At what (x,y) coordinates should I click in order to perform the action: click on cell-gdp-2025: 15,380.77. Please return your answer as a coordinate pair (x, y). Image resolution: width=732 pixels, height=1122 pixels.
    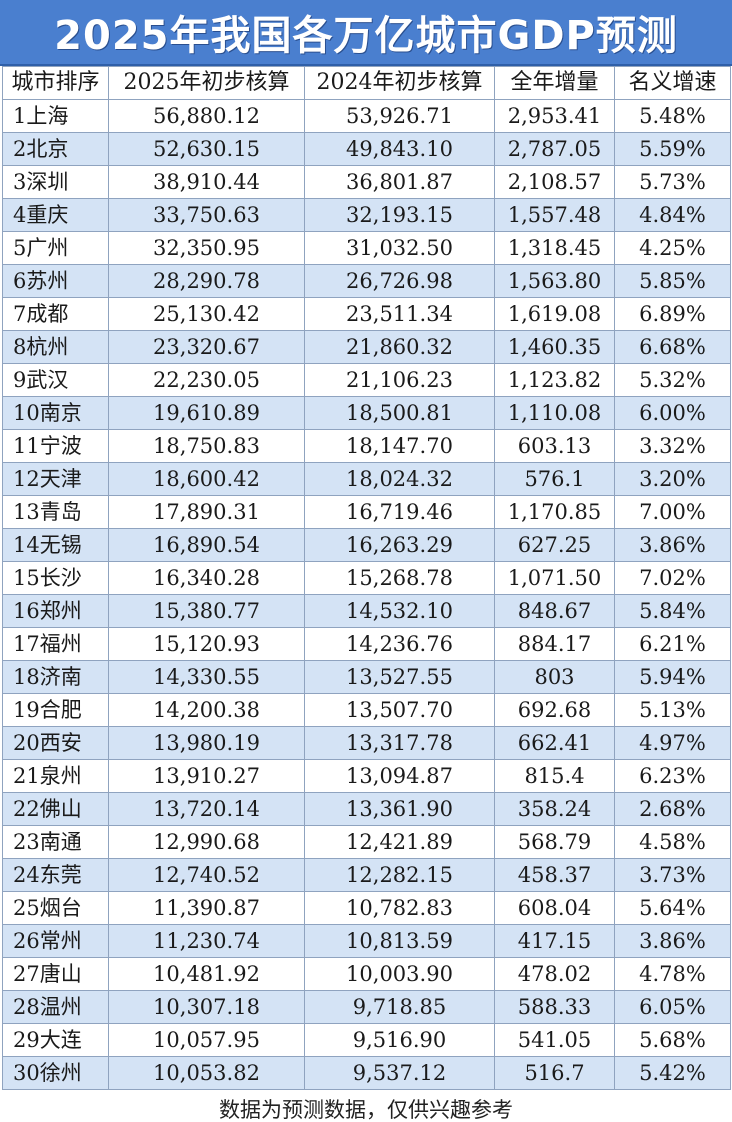
    Looking at the image, I should click on (206, 611).